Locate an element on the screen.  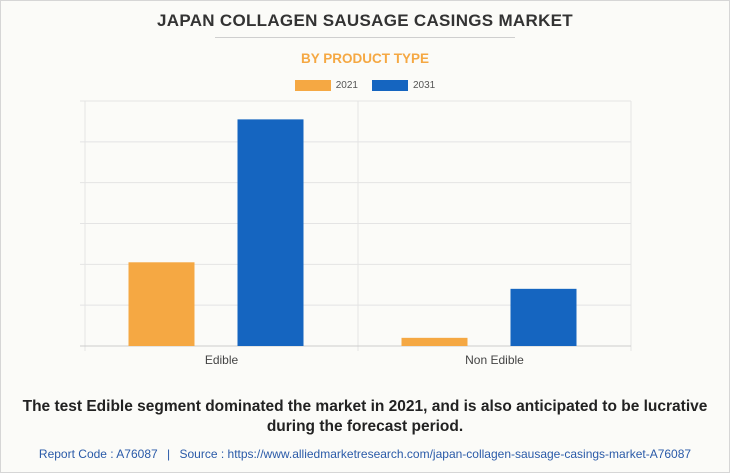
legend-swatch-2031 is located at coordinates (390, 85).